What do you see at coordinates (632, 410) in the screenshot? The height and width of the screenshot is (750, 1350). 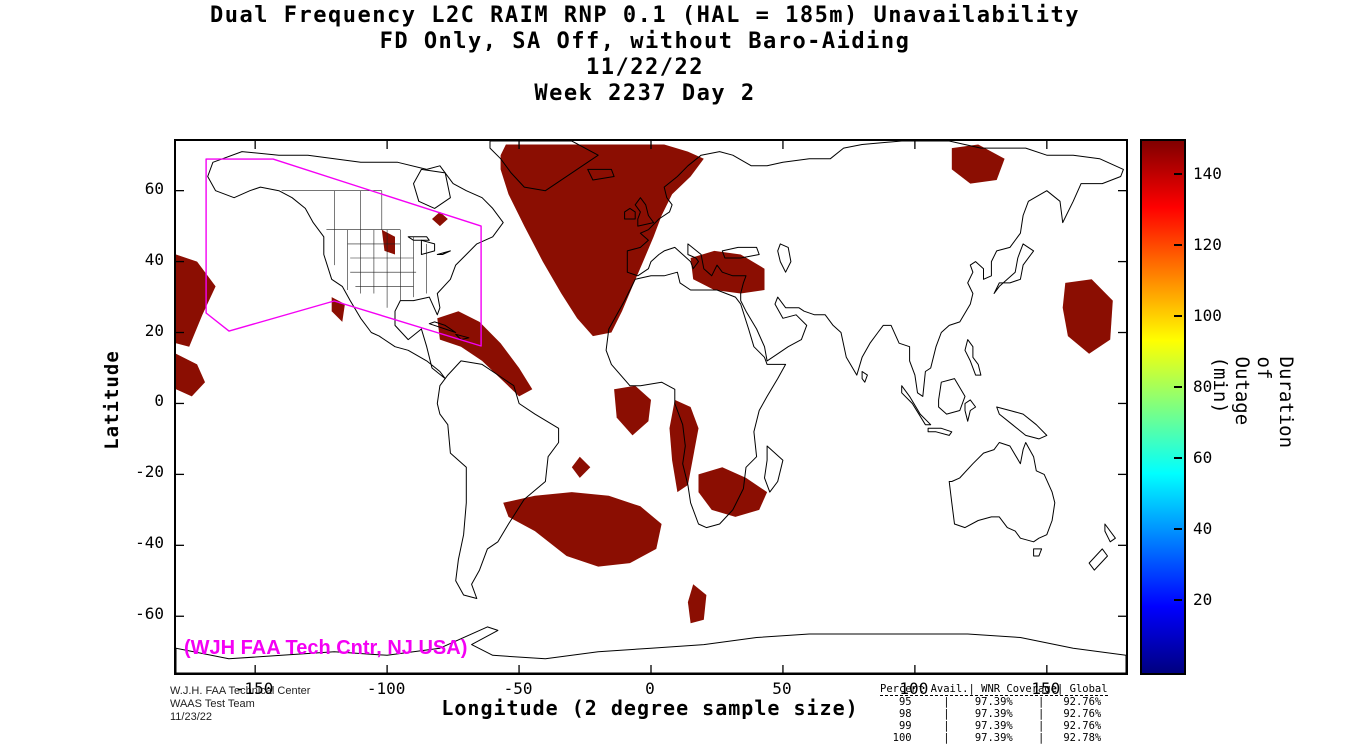 I see `outage-region-gulf-of-guinea` at bounding box center [632, 410].